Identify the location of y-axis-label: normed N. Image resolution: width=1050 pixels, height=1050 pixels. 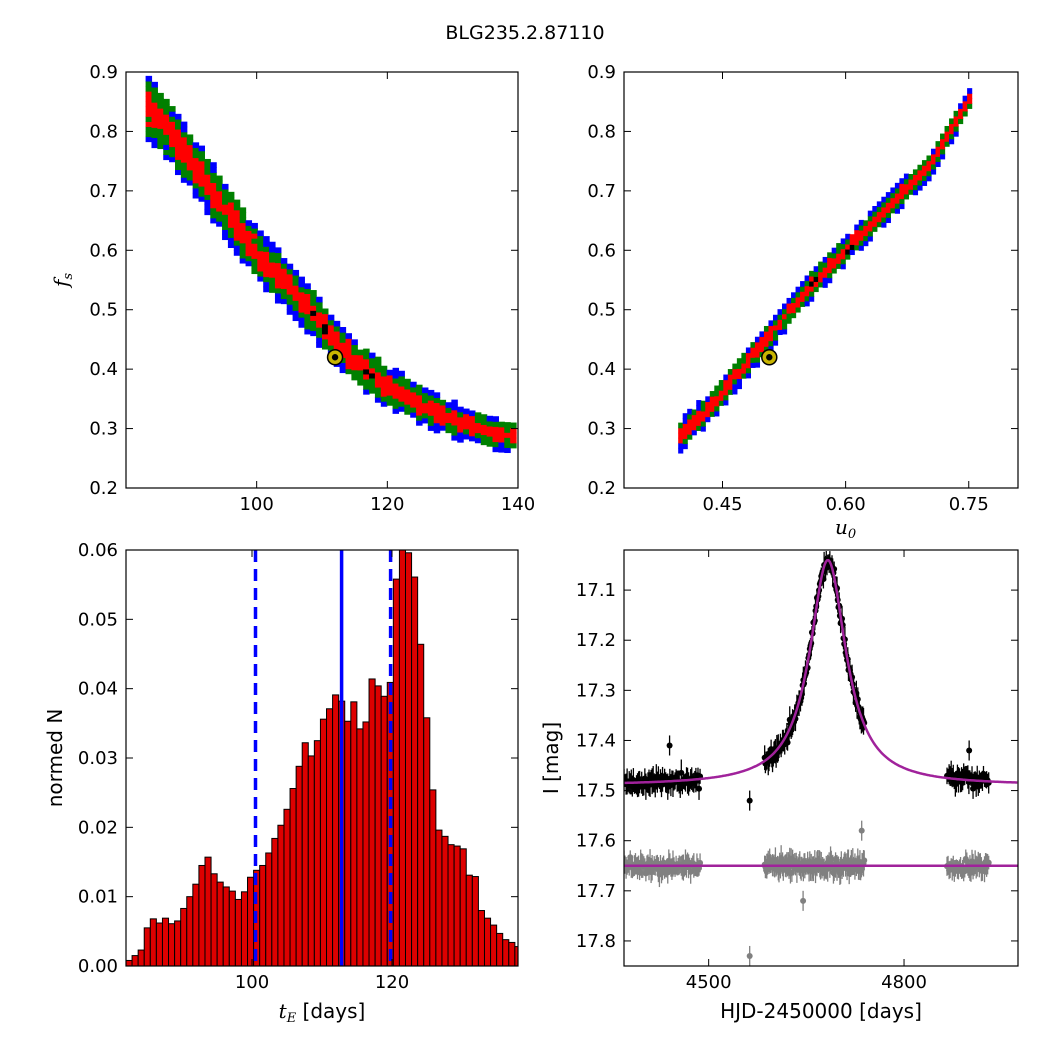
(55, 758).